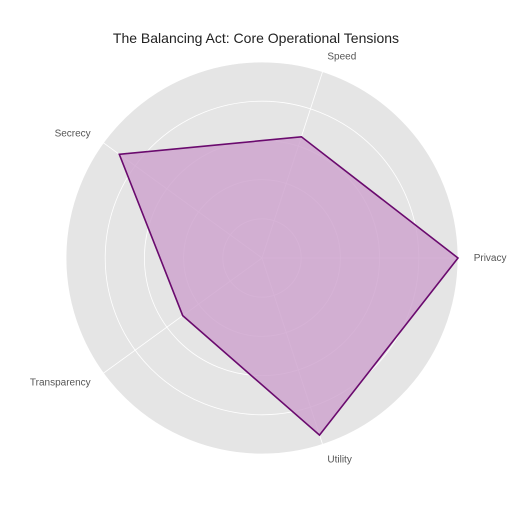  Describe the element at coordinates (339, 459) in the screenshot. I see `axis-label-utility: Utility` at that location.